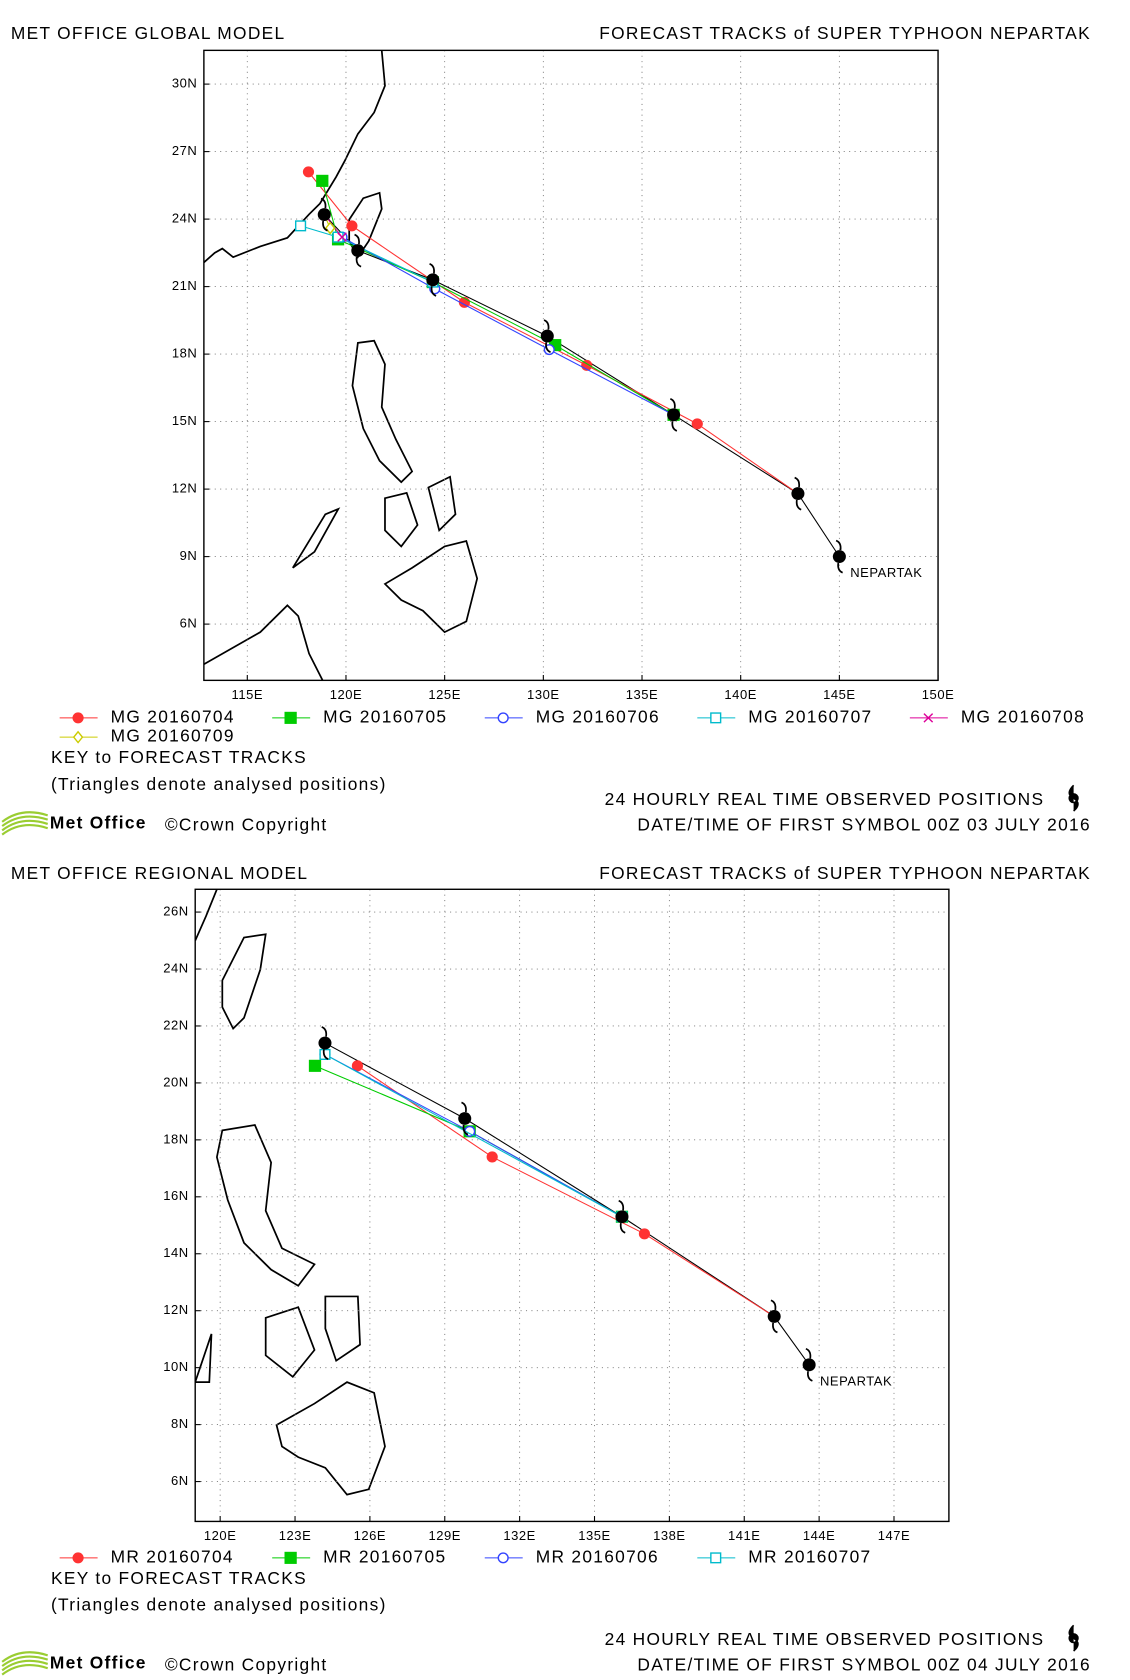 This screenshot has height=1680, width=1130. Describe the element at coordinates (175, 1081) in the screenshot. I see `y-tick-label: 20N` at that location.